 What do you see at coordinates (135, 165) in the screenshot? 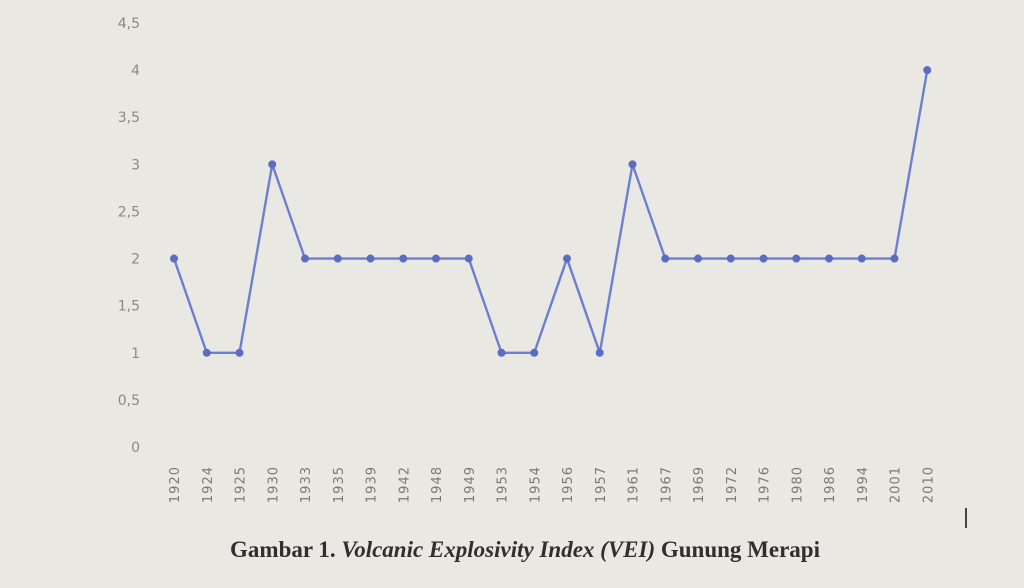
I see `y-tick-label: 3` at bounding box center [135, 165].